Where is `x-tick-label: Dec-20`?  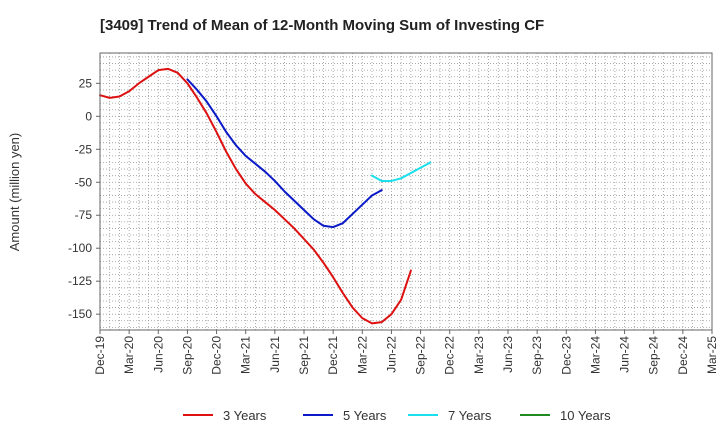
x-tick-label: Dec-20 is located at coordinates (217, 355).